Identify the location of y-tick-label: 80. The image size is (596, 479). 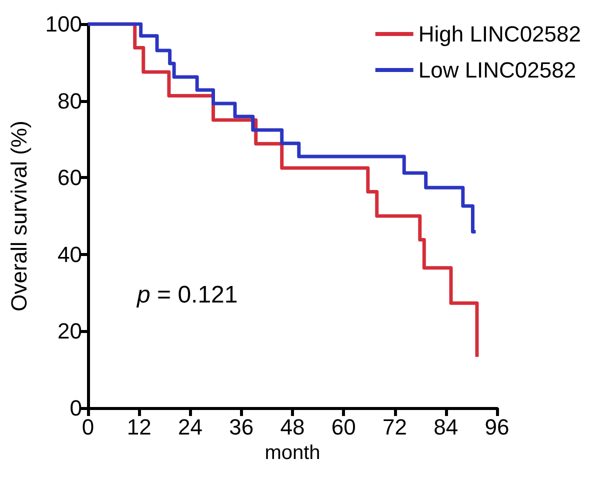
(70, 101).